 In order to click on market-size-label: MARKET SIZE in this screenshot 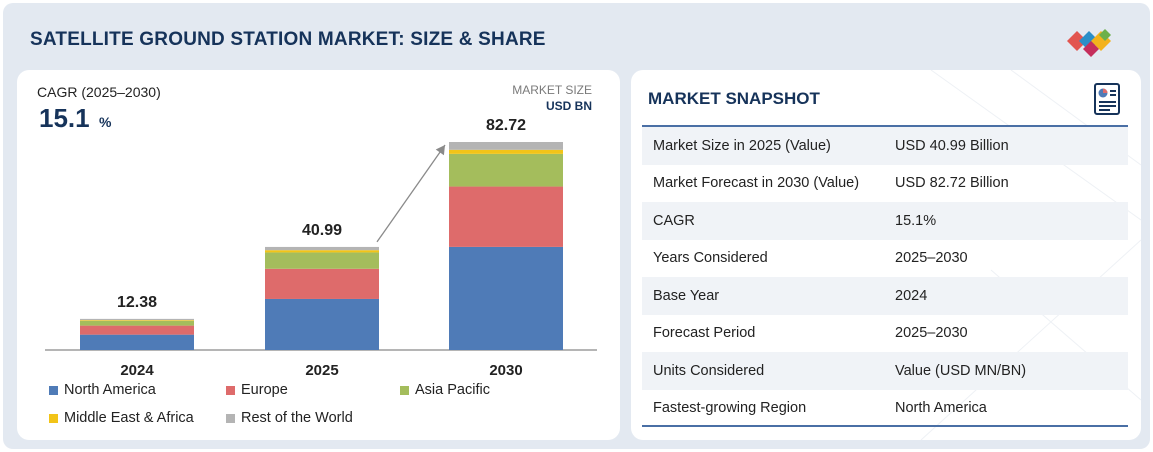, I will do `click(552, 90)`.